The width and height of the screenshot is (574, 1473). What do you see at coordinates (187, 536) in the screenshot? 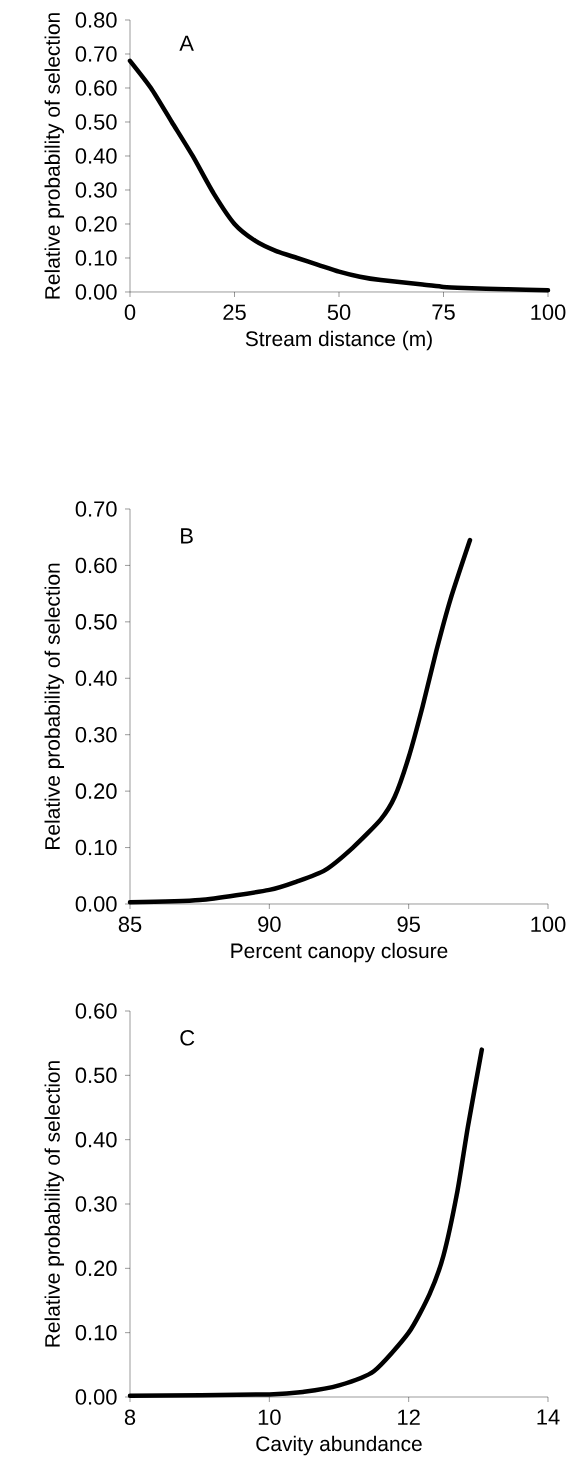
I see `annotation: B` at bounding box center [187, 536].